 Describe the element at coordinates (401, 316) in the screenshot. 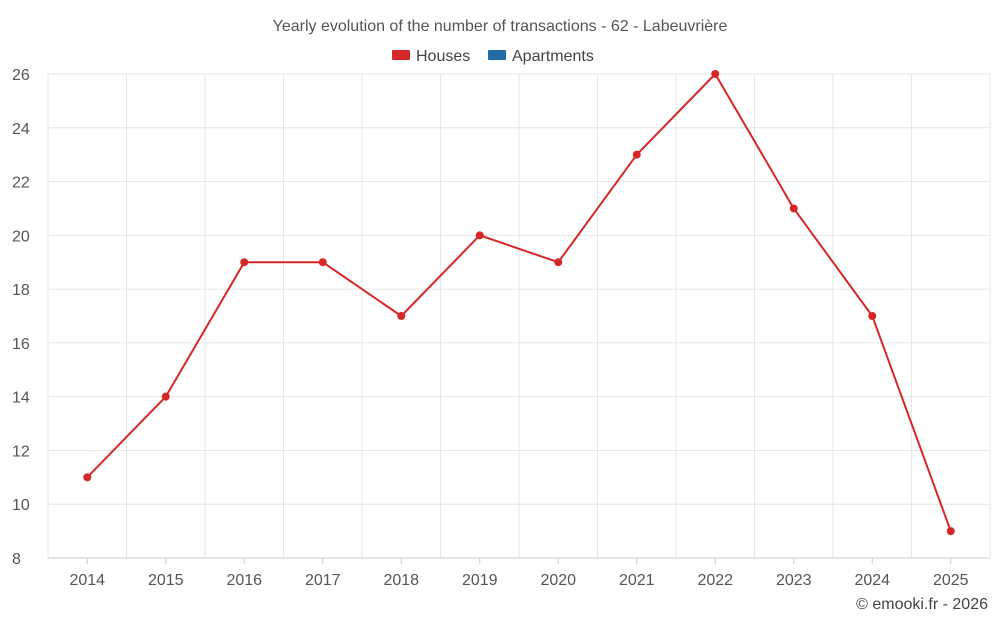

I see `data-point-houses-2018` at that location.